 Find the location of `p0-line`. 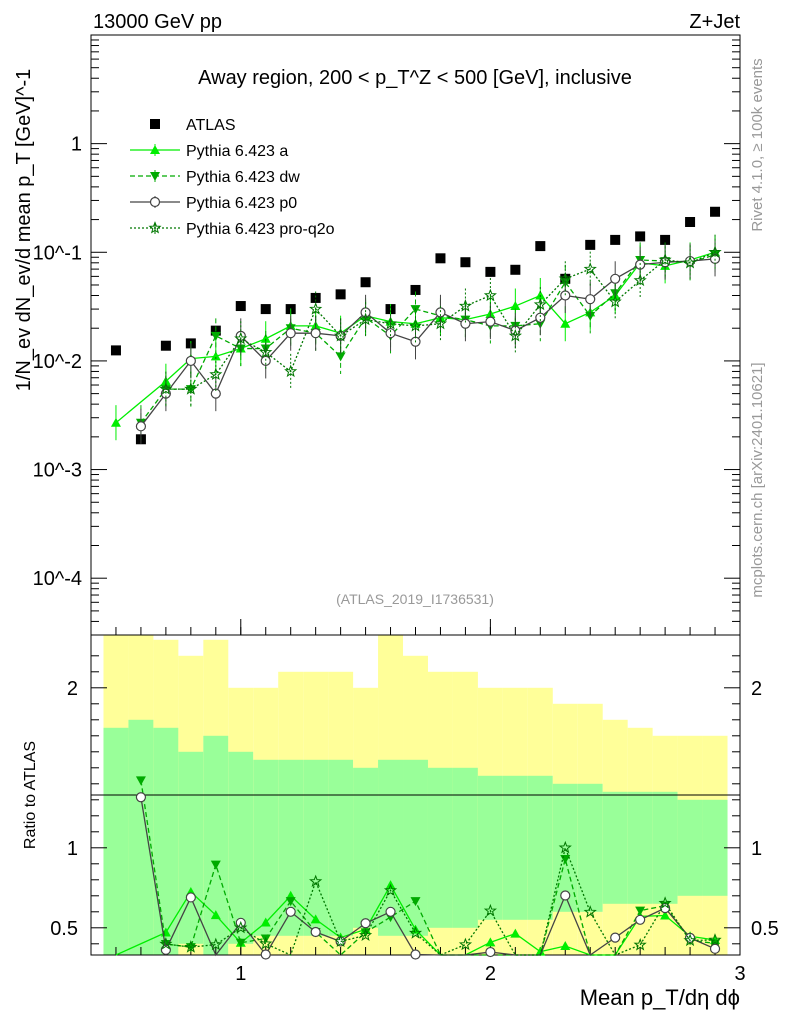

p0-line is located at coordinates (428, 342).